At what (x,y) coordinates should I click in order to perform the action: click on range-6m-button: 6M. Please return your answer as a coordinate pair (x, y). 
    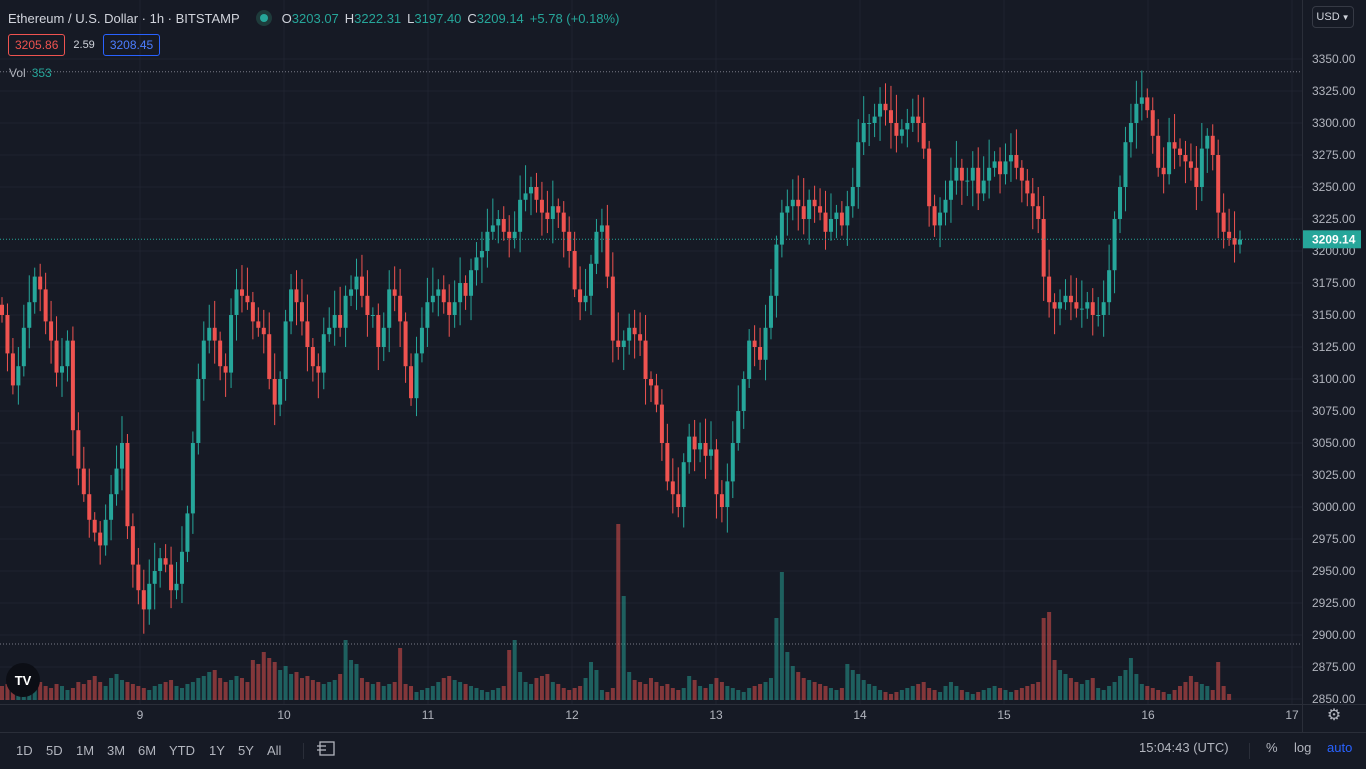
    Looking at the image, I should click on (147, 750).